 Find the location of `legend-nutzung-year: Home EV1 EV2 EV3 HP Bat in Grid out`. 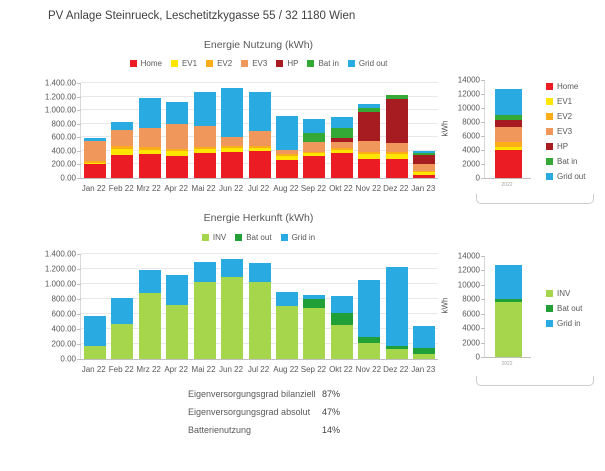

legend-nutzung-year: Home EV1 EV2 EV3 HP Bat in Grid out is located at coordinates (565, 131).